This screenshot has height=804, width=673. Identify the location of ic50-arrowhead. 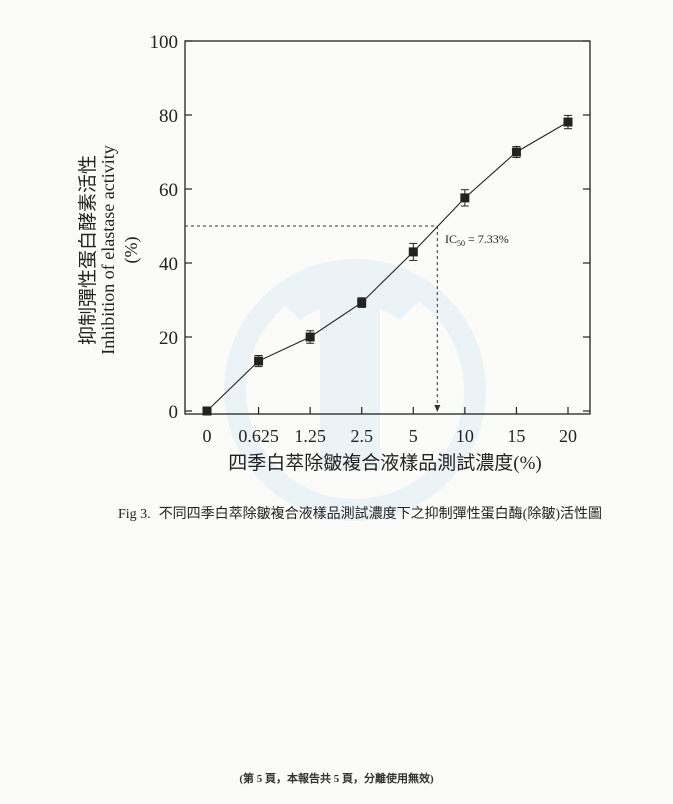
(437, 408).